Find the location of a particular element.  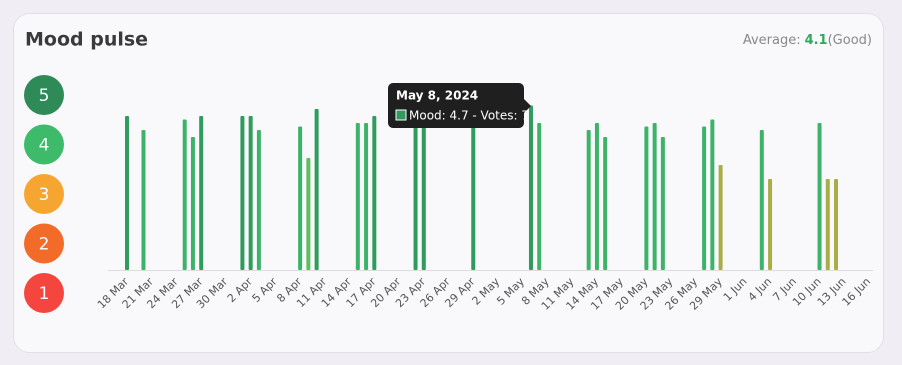

average: Average: 4.1(Good) is located at coordinates (807, 40).